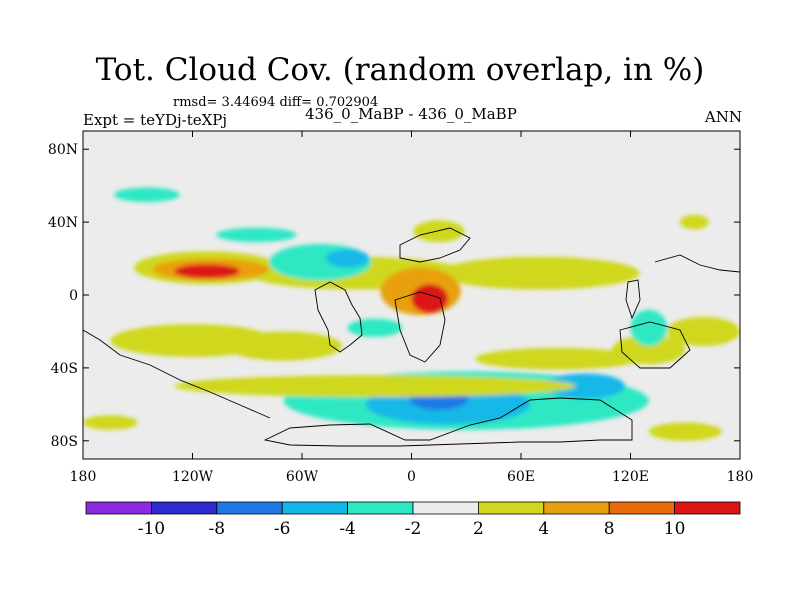 This screenshot has width=800, height=600. Describe the element at coordinates (282, 529) in the screenshot. I see `colorbar-label-2: -6` at that location.